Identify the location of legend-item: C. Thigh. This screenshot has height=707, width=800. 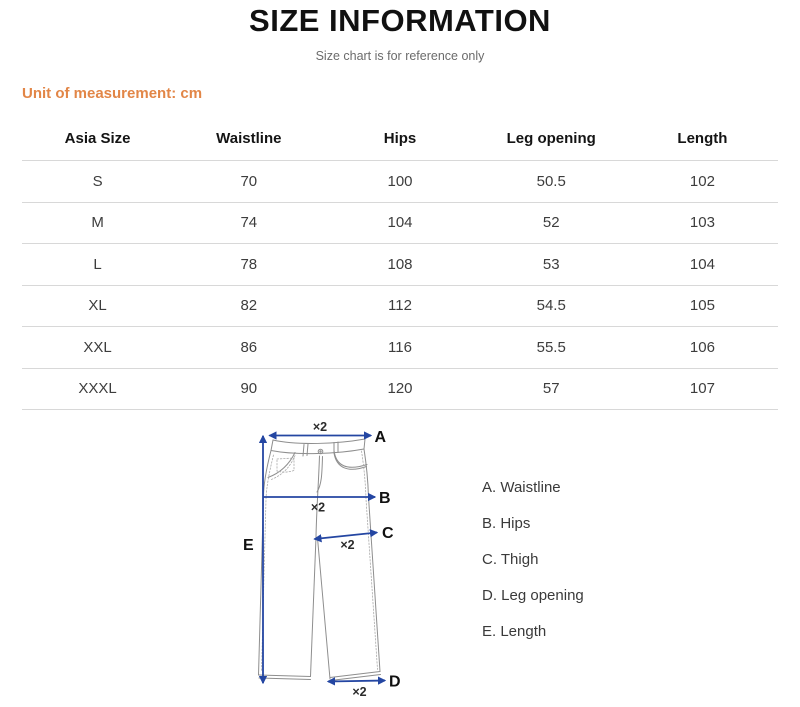
(510, 559).